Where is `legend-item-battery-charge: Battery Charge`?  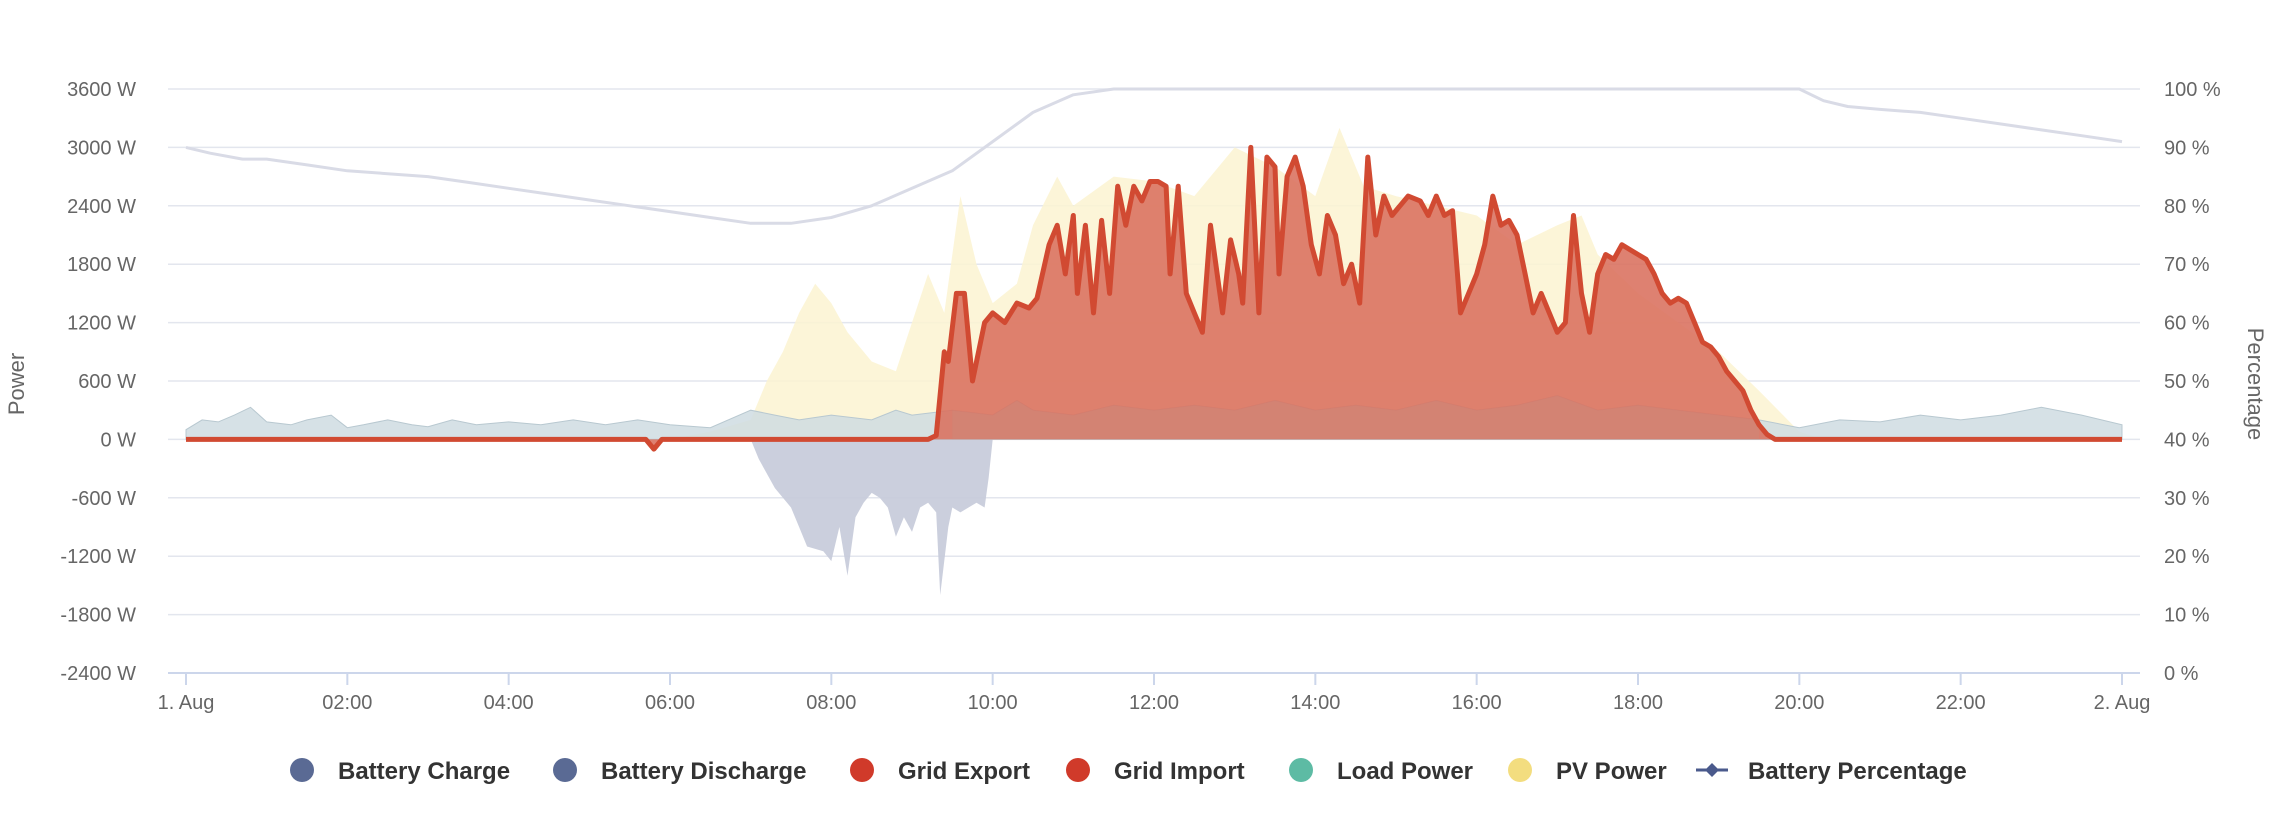 legend-item-battery-charge: Battery Charge is located at coordinates (400, 771).